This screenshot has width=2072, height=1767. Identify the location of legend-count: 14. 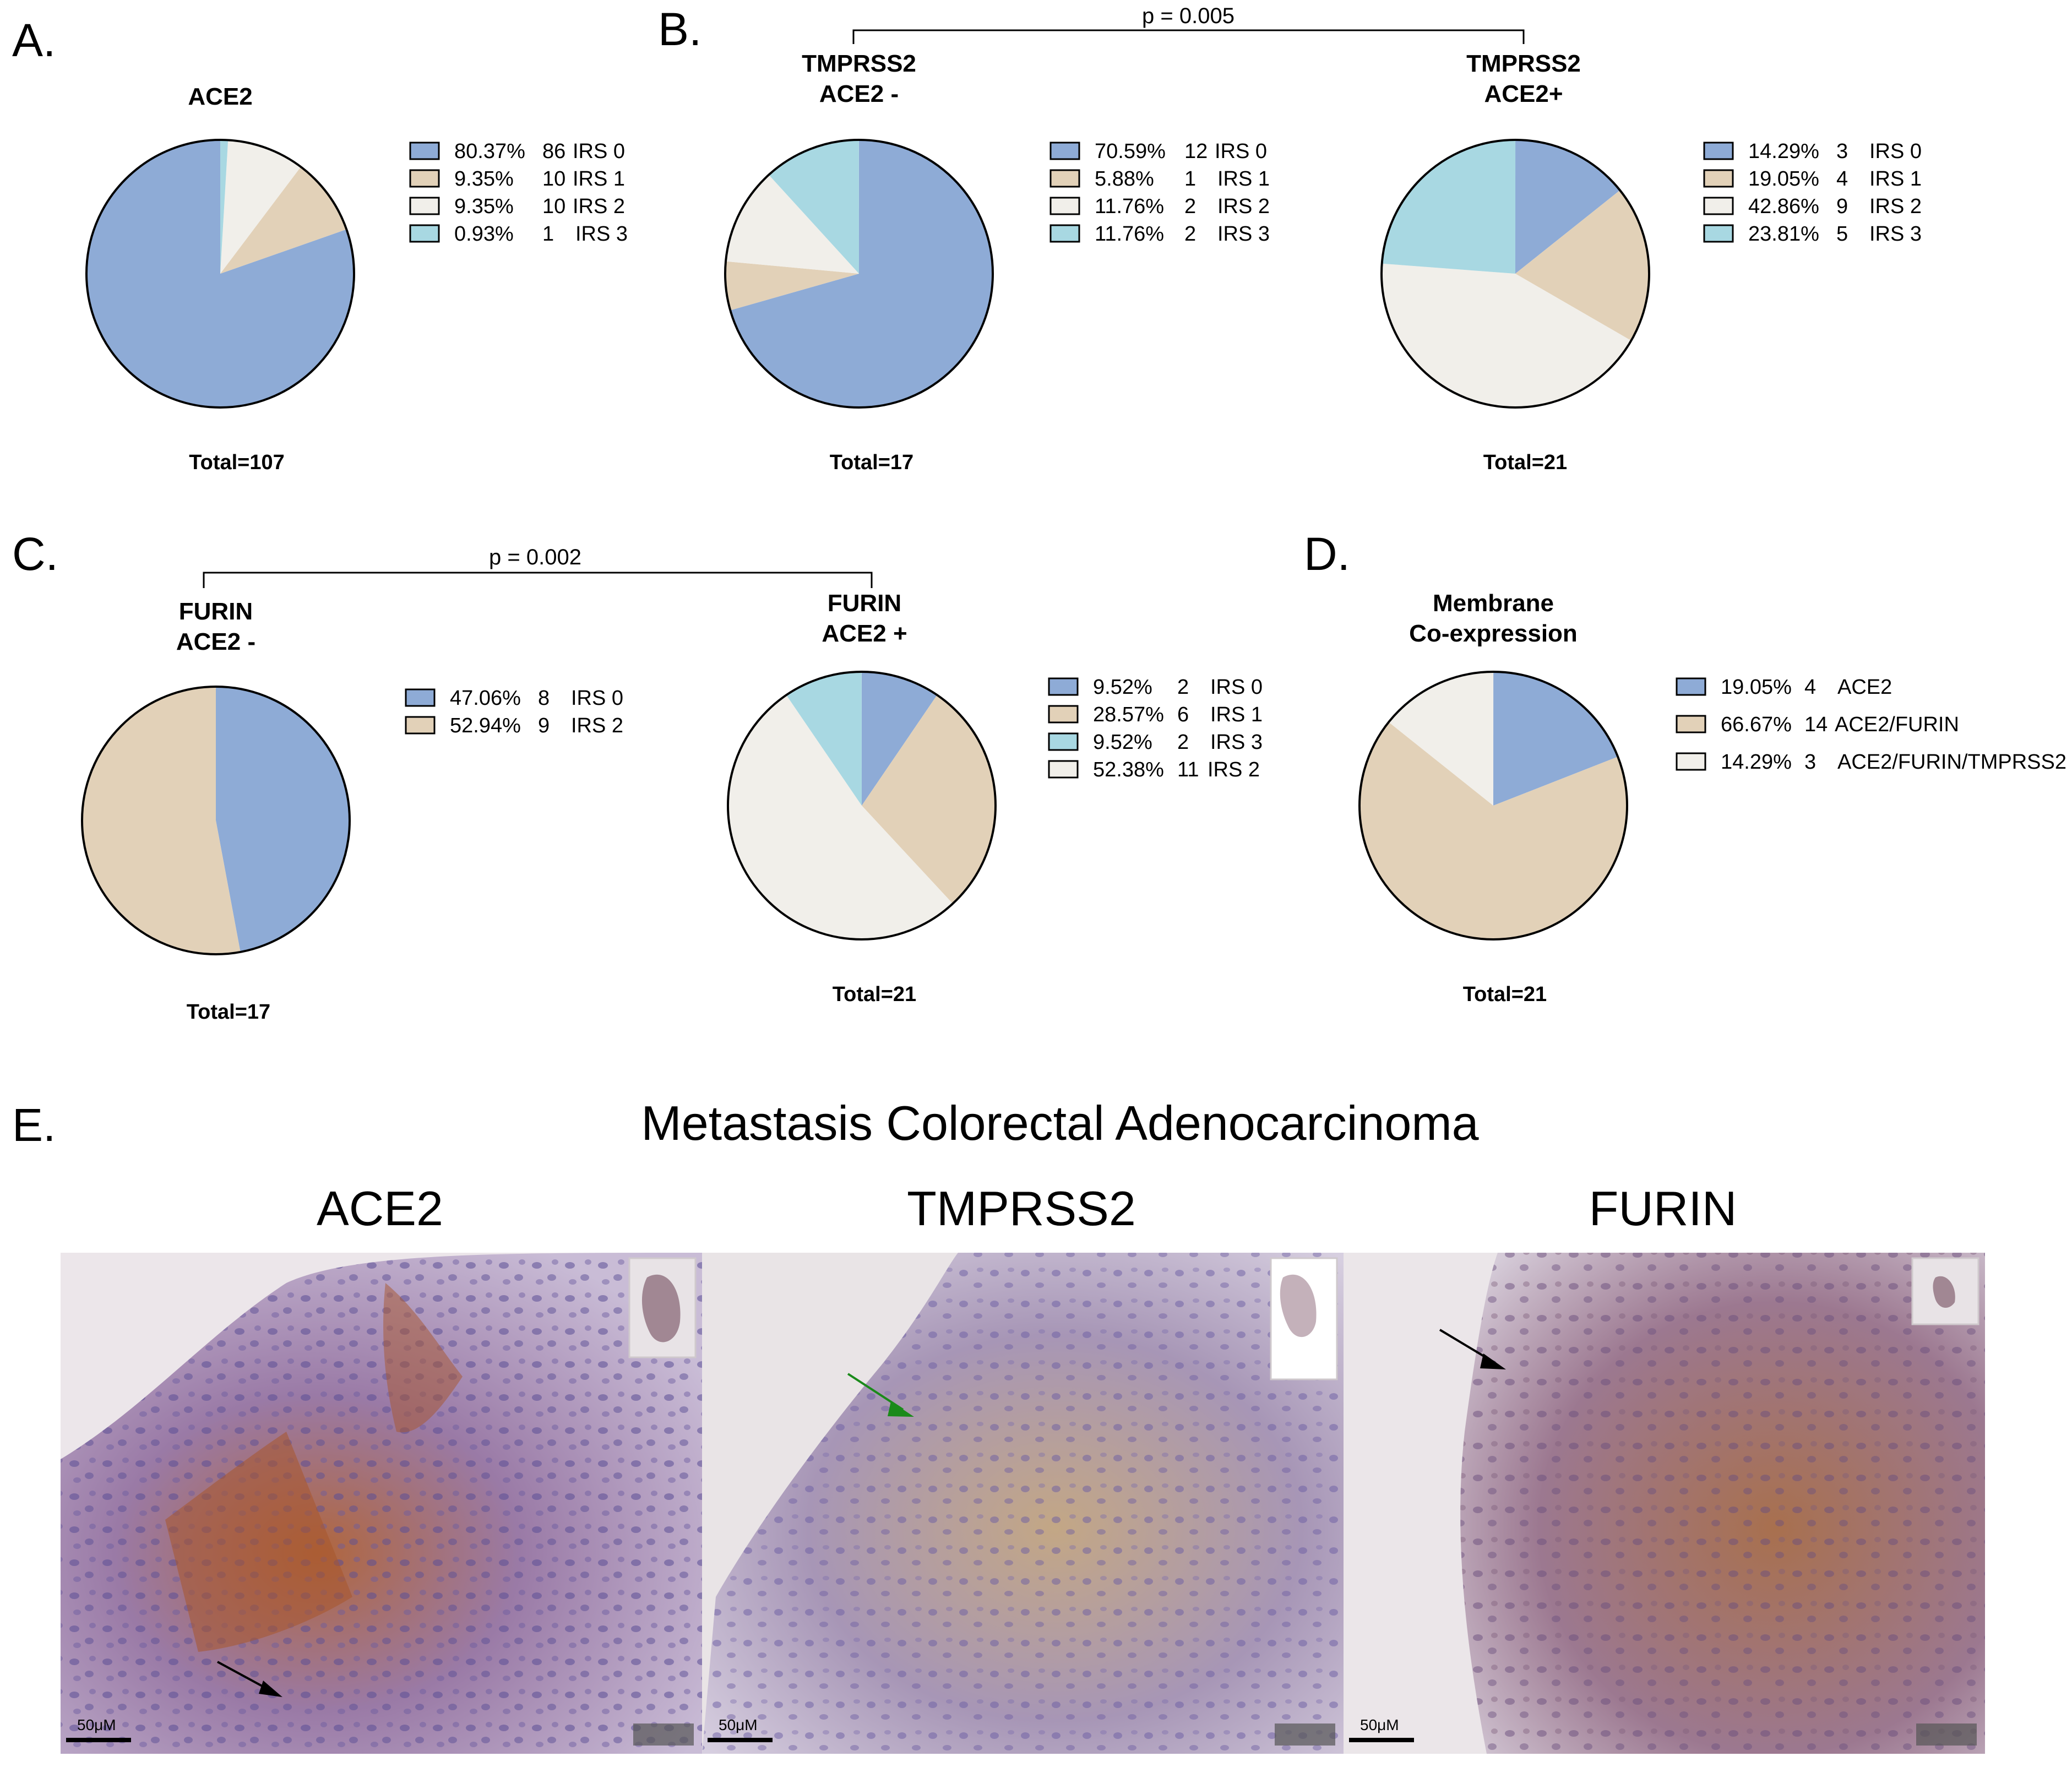
(1816, 724).